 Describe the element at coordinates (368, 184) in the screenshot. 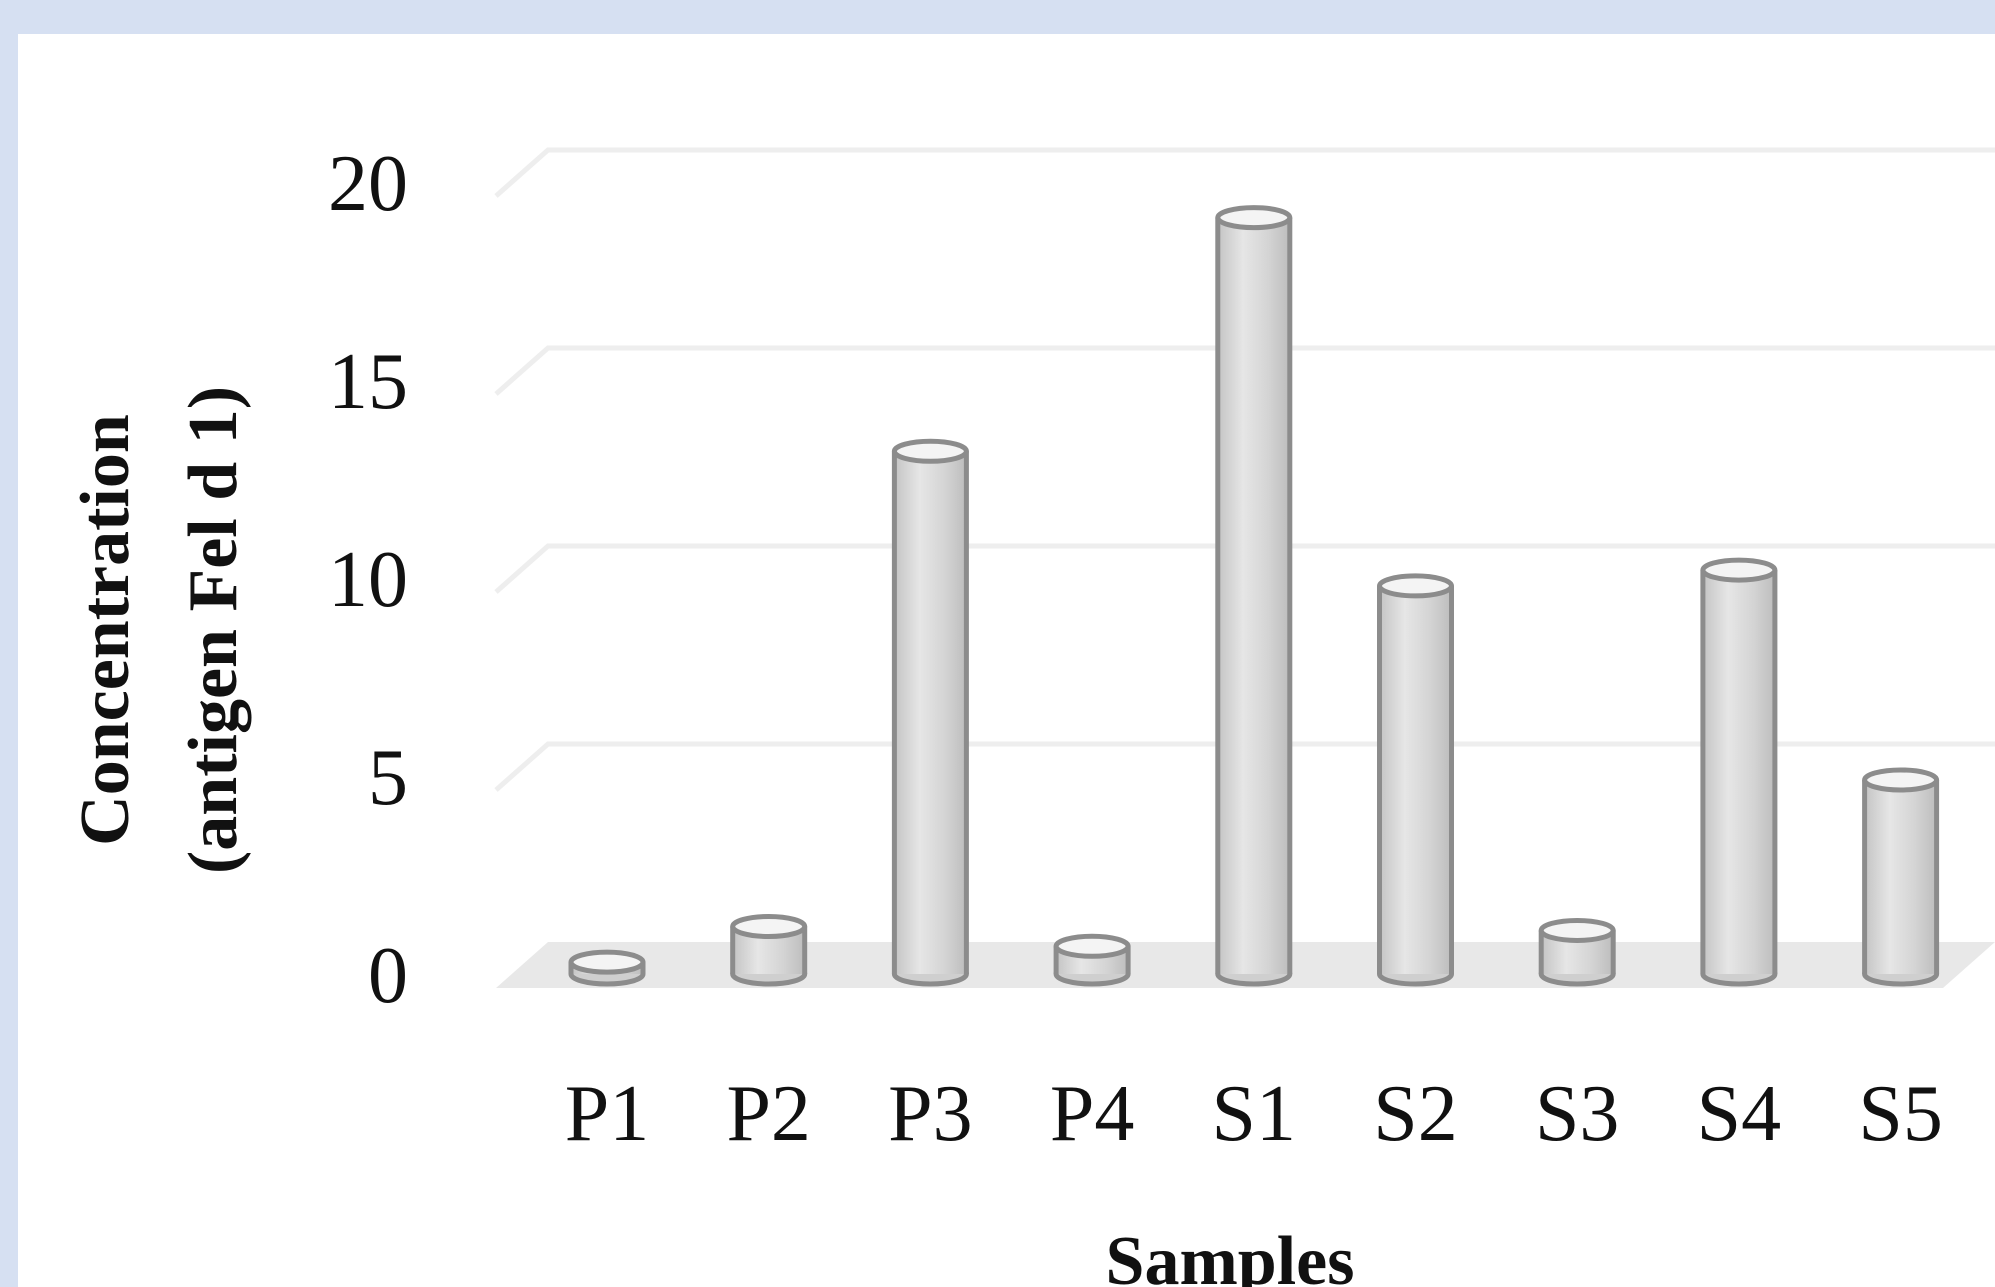

I see `y-tick-label: 20` at that location.